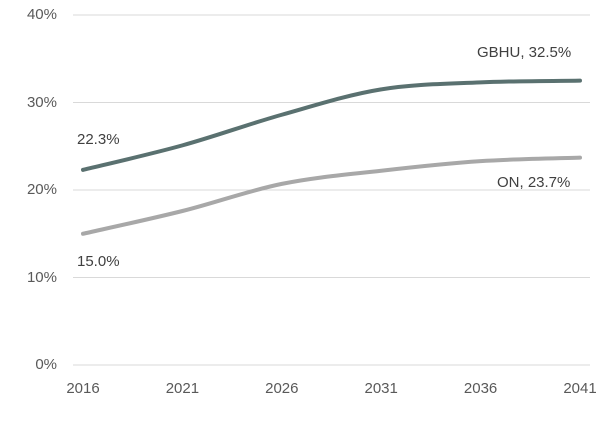 Image resolution: width=614 pixels, height=425 pixels. What do you see at coordinates (524, 52) in the screenshot?
I see `series-gbhu-end-label: GBHU, 32.5%` at bounding box center [524, 52].